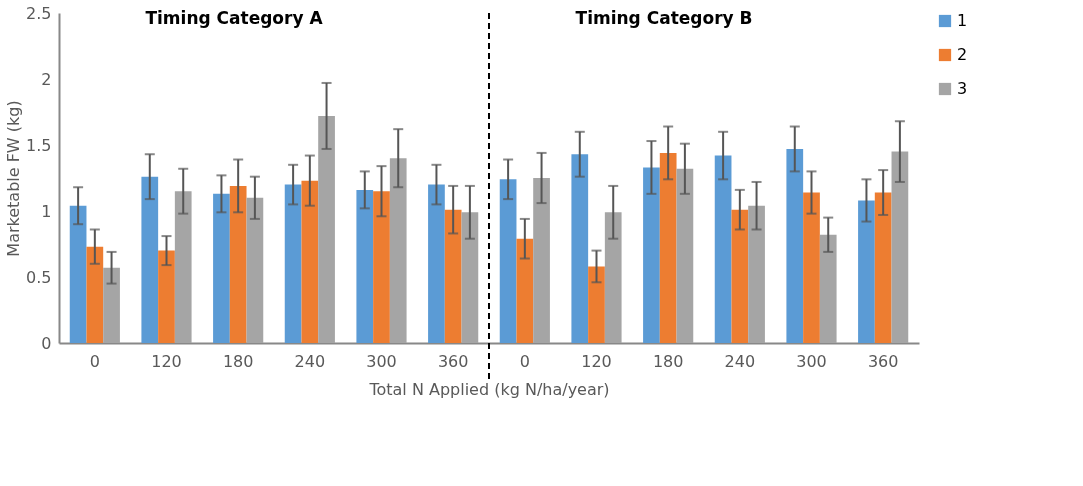  What do you see at coordinates (962, 88) in the screenshot?
I see `legend-label: 3` at bounding box center [962, 88].